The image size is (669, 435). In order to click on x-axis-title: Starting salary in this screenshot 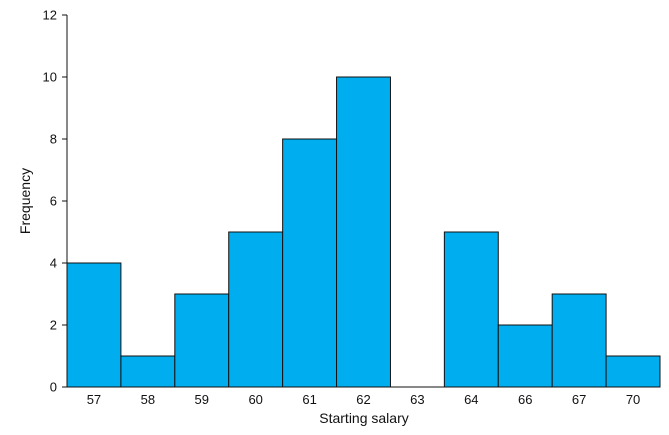, I will do `click(363, 418)`.